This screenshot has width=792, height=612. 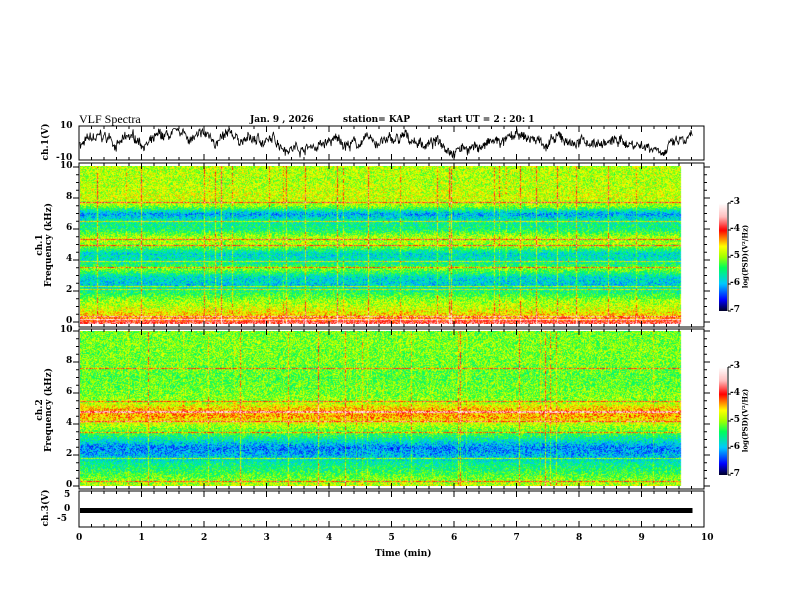 What do you see at coordinates (67, 495) in the screenshot?
I see `ytick-label: 5` at bounding box center [67, 495].